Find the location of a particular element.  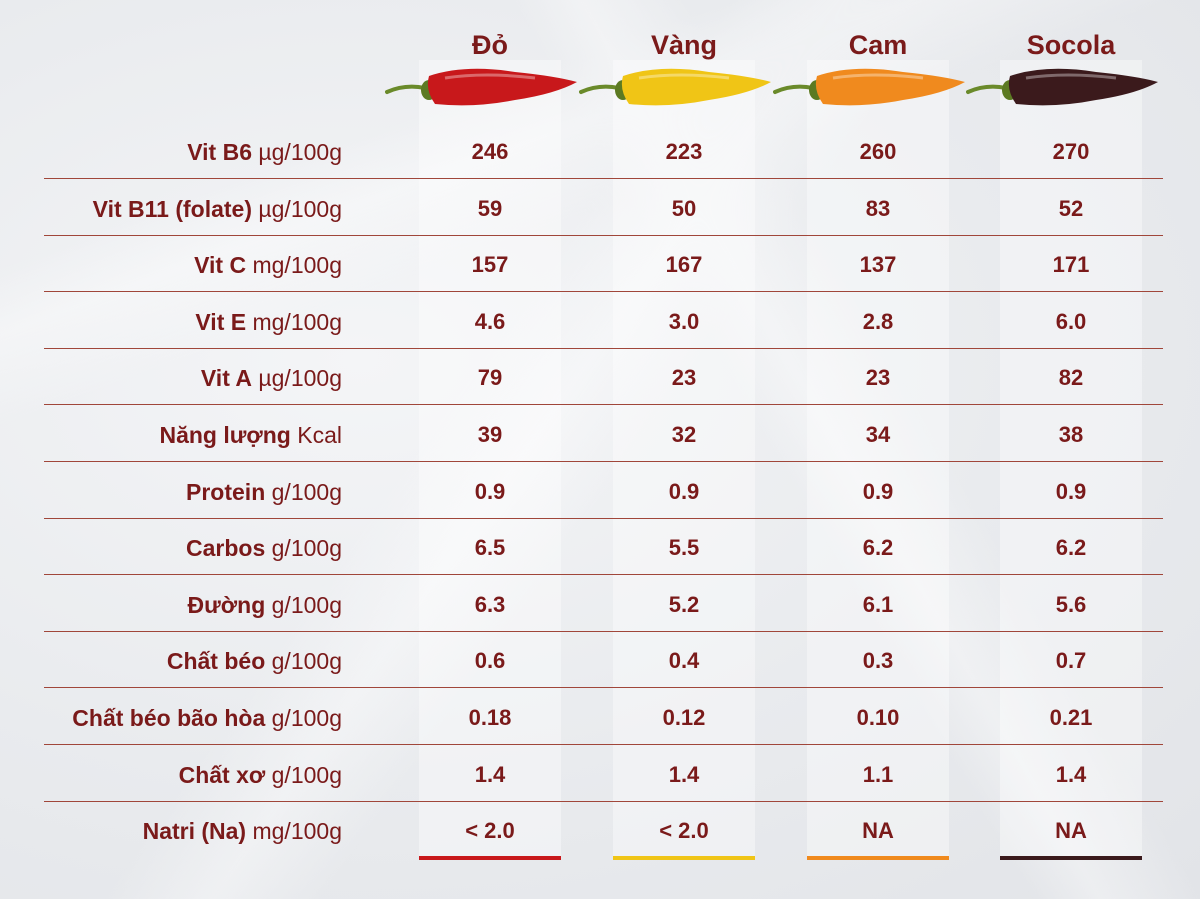

row-label: Chất béo g/100g is located at coordinates (177, 661).